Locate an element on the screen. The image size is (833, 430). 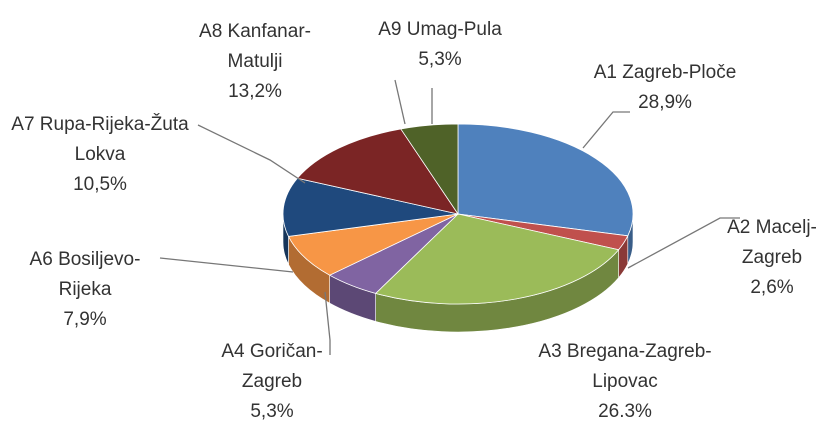
slice-label: A6 Bosiljevo-Rijeka 7,9% is located at coordinates (85, 290).